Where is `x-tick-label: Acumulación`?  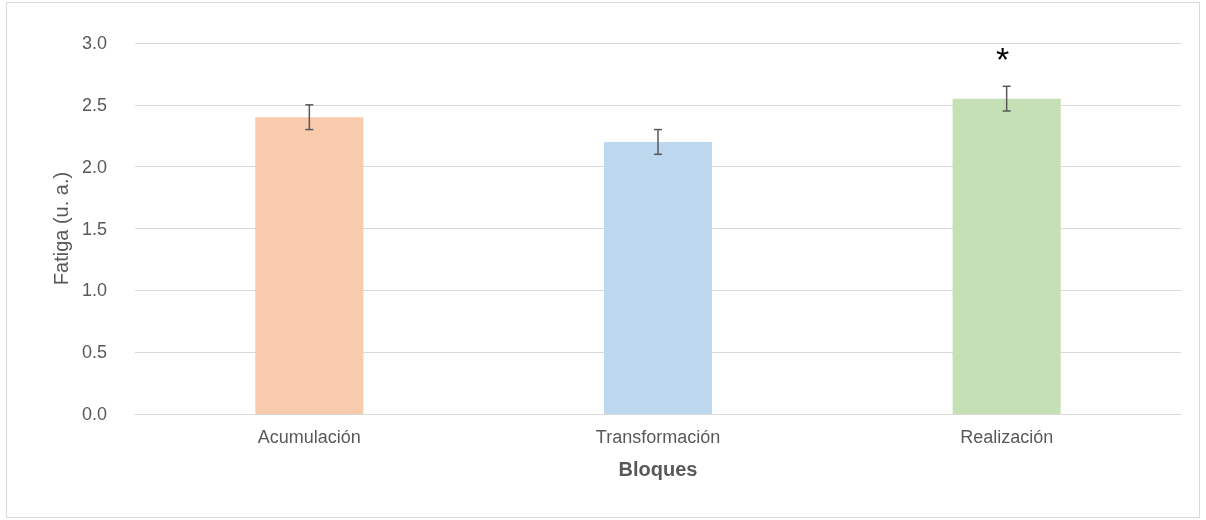 x-tick-label: Acumulación is located at coordinates (309, 437).